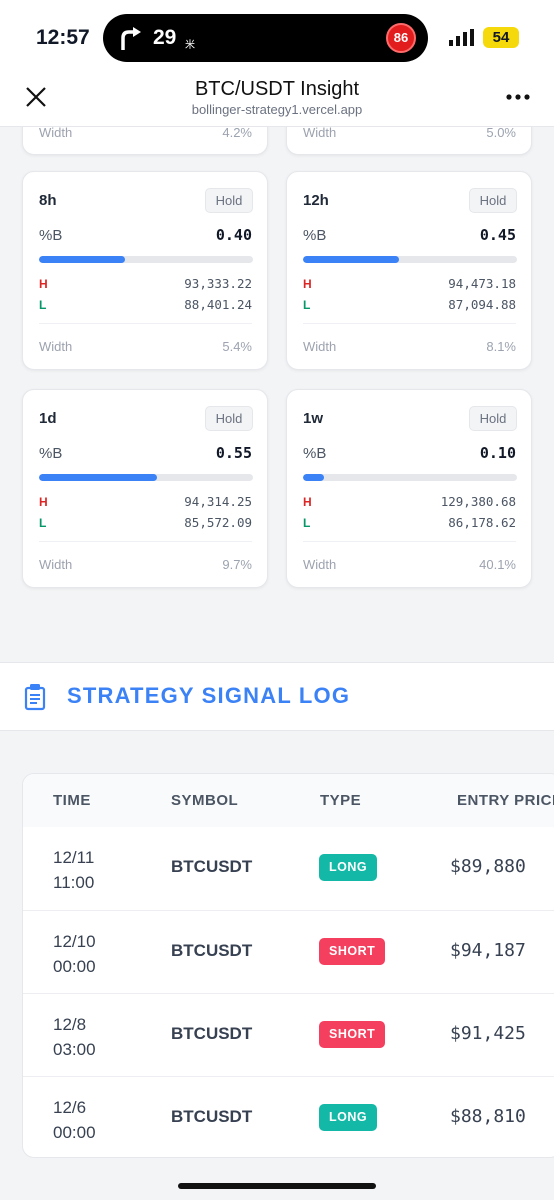  Describe the element at coordinates (288, 1116) in the screenshot. I see `signal-row: 12/6 00:00 BTCUSDT LONG $88,810` at that location.